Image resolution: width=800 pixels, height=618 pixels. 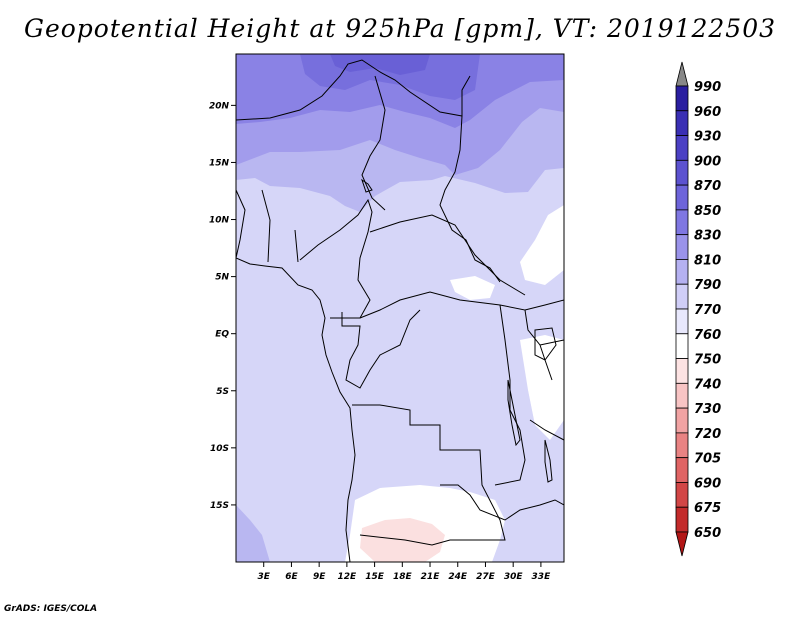 What do you see at coordinates (319, 577) in the screenshot?
I see `lon-tick-label: 9E` at bounding box center [319, 577].